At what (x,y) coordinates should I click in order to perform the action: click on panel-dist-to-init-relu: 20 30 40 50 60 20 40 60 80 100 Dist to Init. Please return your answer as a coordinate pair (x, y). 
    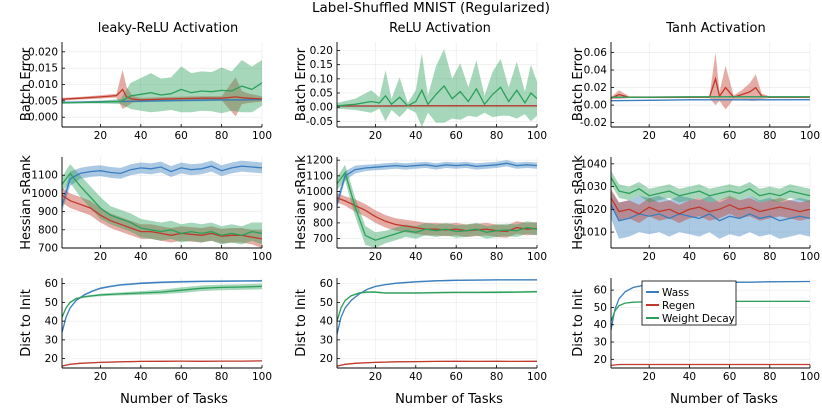
    Looking at the image, I should click on (420, 330).